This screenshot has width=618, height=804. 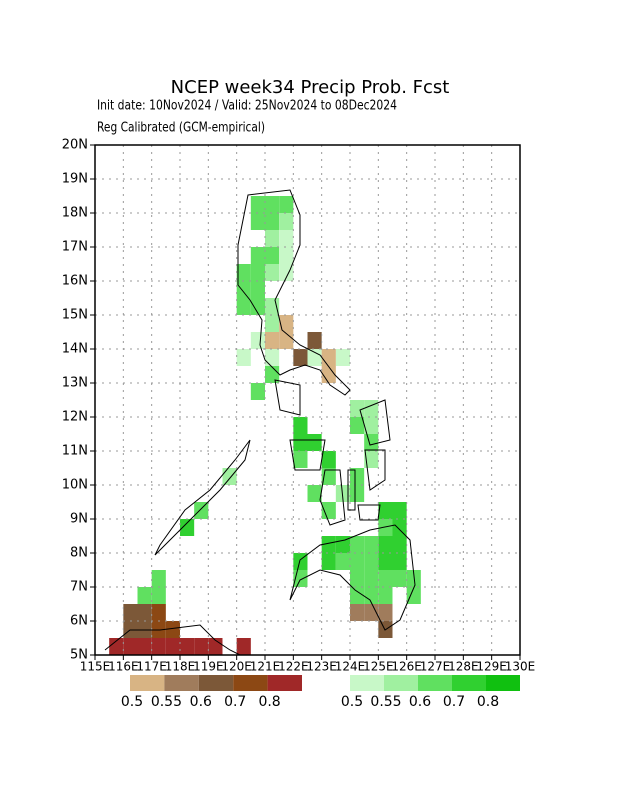 I want to click on x-tick-label: 119E, so click(x=208, y=667).